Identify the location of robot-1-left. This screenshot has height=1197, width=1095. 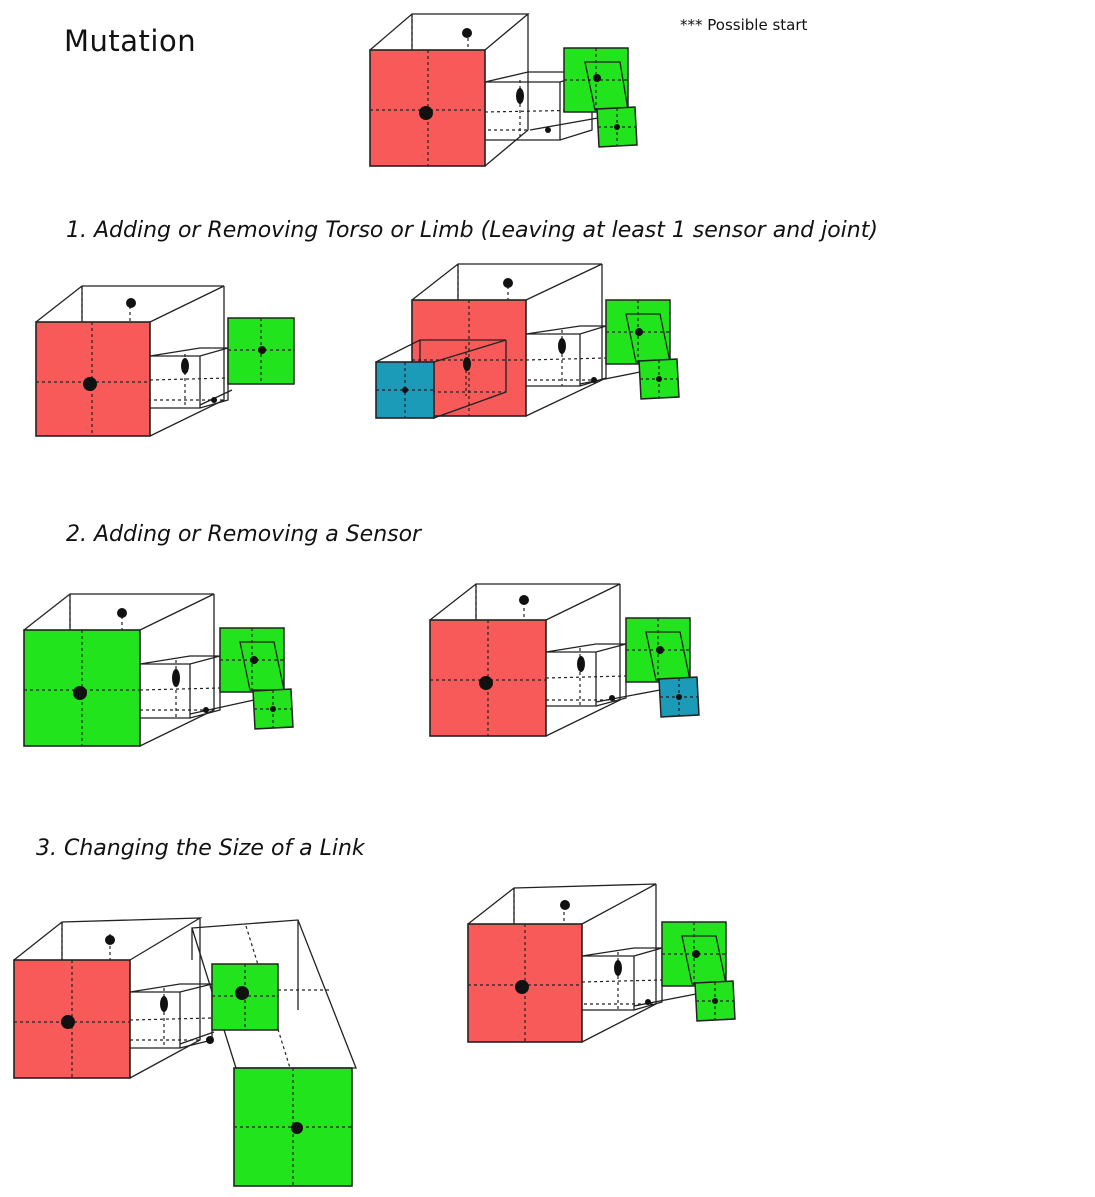
(165, 361).